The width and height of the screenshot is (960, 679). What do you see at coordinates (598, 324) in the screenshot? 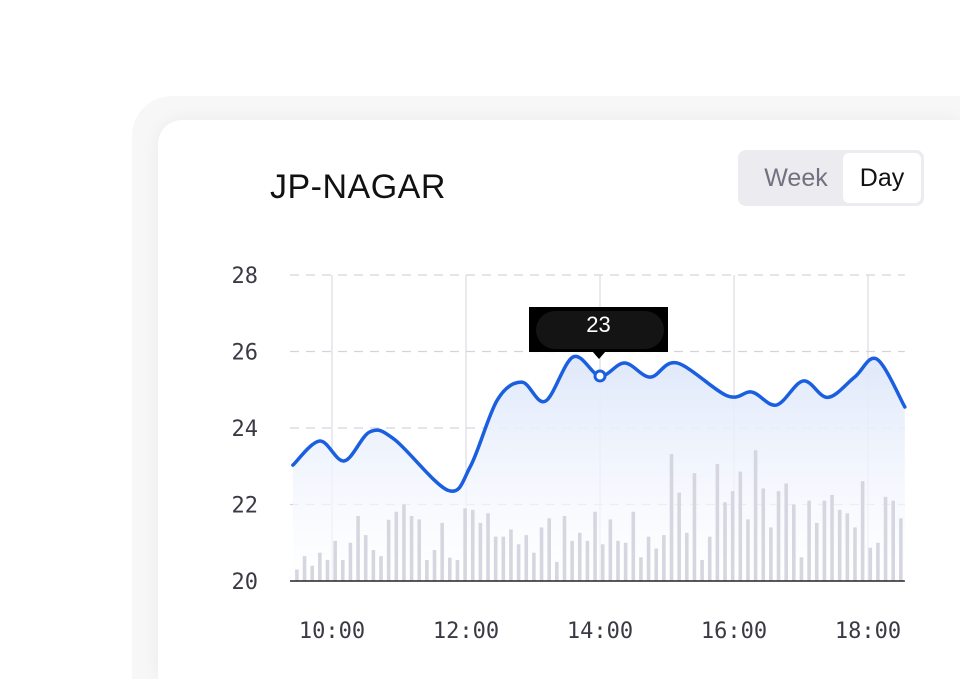
I see `tooltip-value: 23` at bounding box center [598, 324].